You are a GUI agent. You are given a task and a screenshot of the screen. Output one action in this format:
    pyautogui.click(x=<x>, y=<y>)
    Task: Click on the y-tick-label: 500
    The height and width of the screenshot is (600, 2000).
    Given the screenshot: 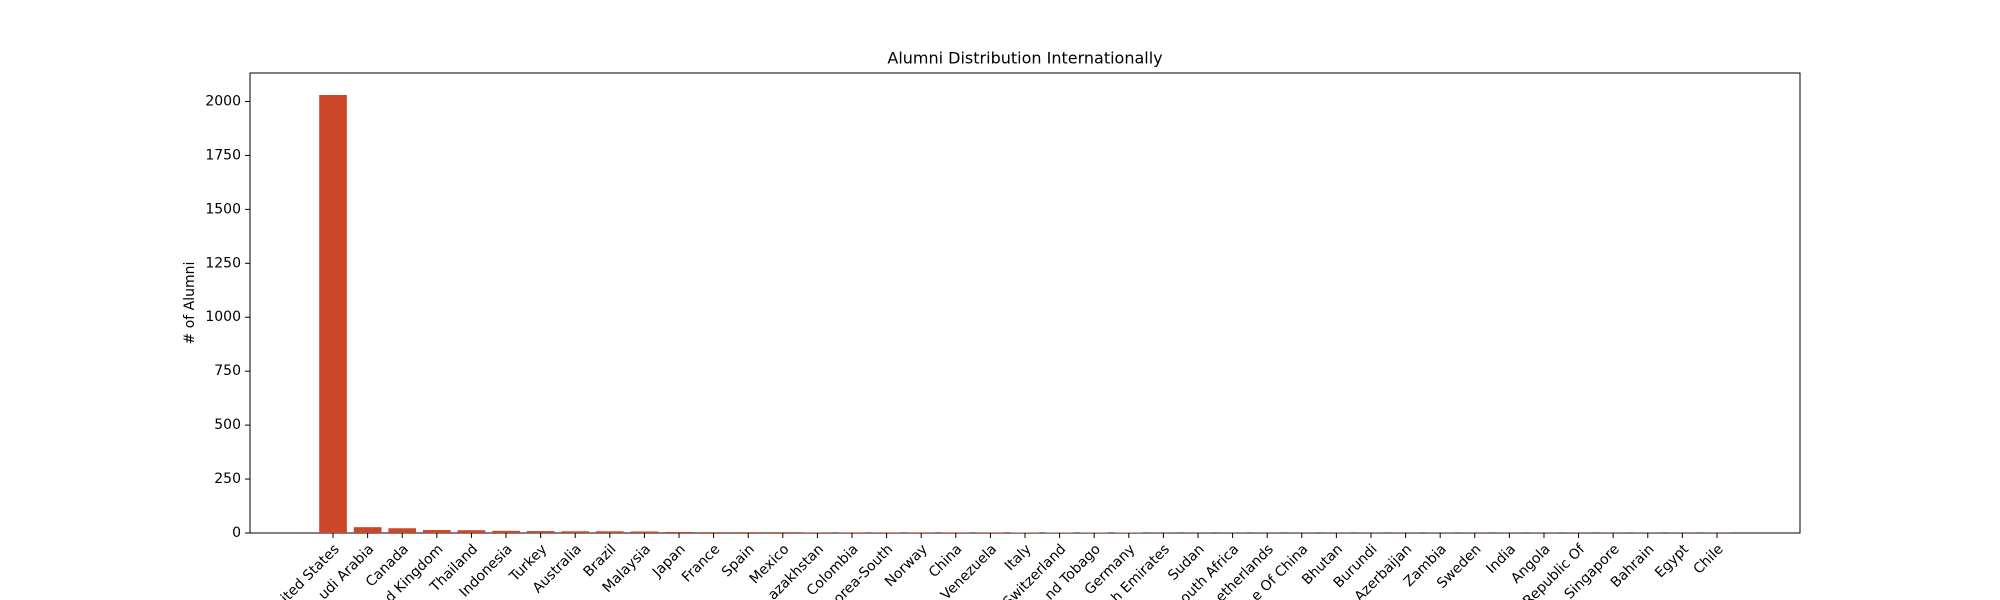 What is the action you would take?
    pyautogui.click(x=227, y=425)
    